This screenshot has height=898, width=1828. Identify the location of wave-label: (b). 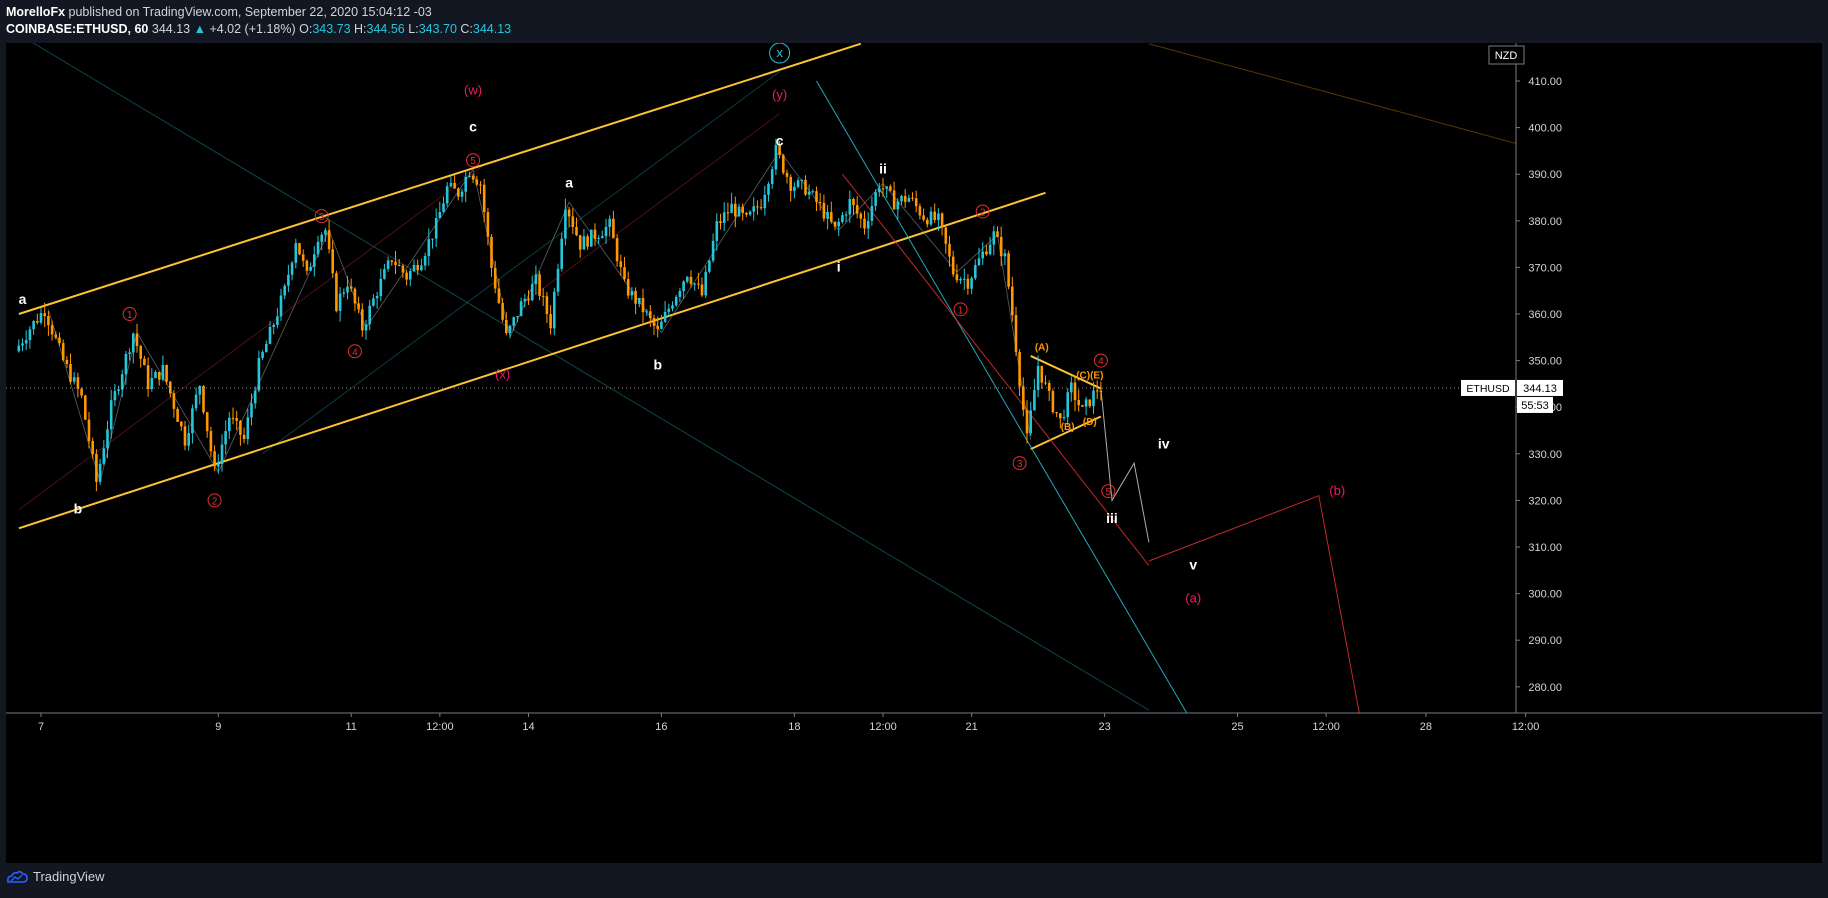
(1337, 490).